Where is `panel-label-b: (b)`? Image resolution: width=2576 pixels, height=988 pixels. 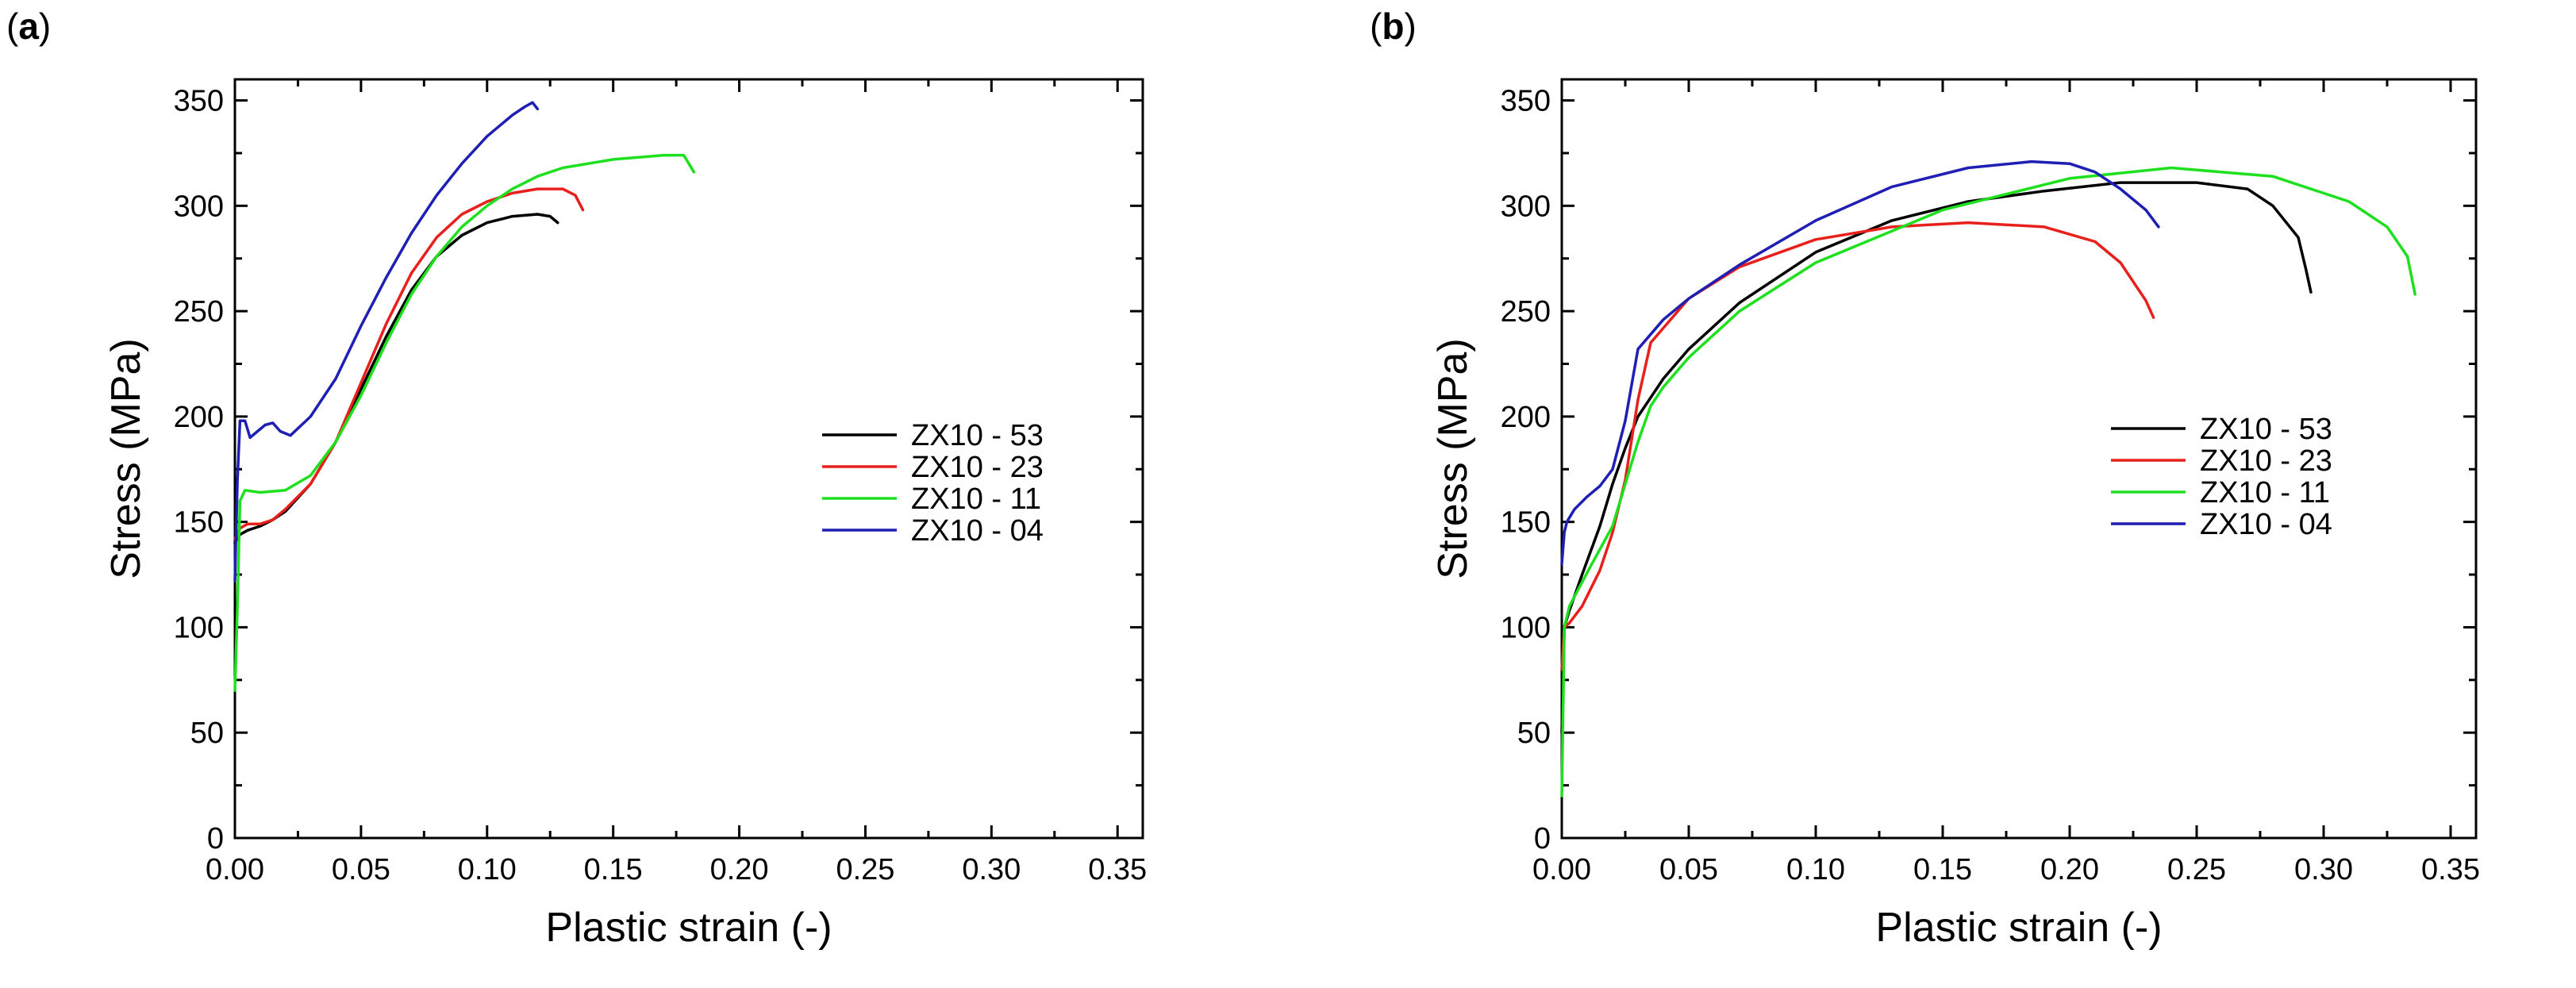 panel-label-b: (b) is located at coordinates (1393, 26).